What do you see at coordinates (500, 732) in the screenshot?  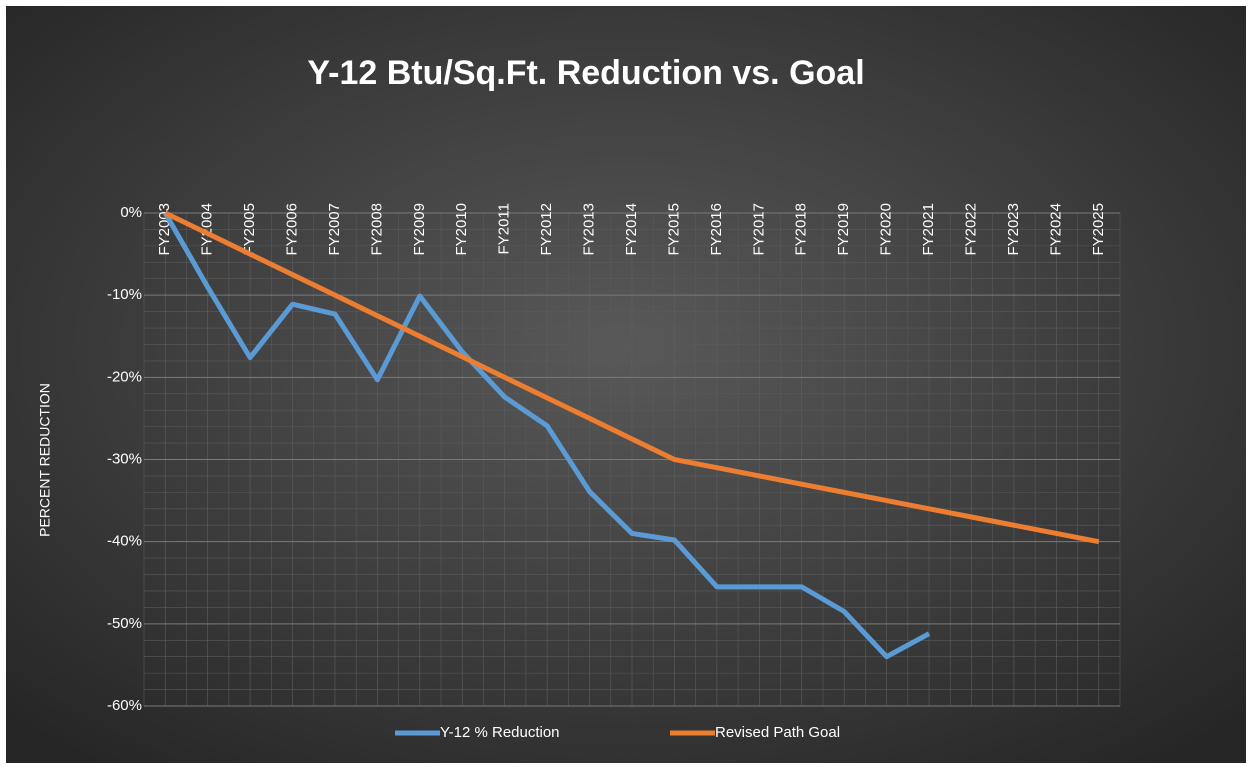 I see `legend-label: Y-12 % Reduction` at bounding box center [500, 732].